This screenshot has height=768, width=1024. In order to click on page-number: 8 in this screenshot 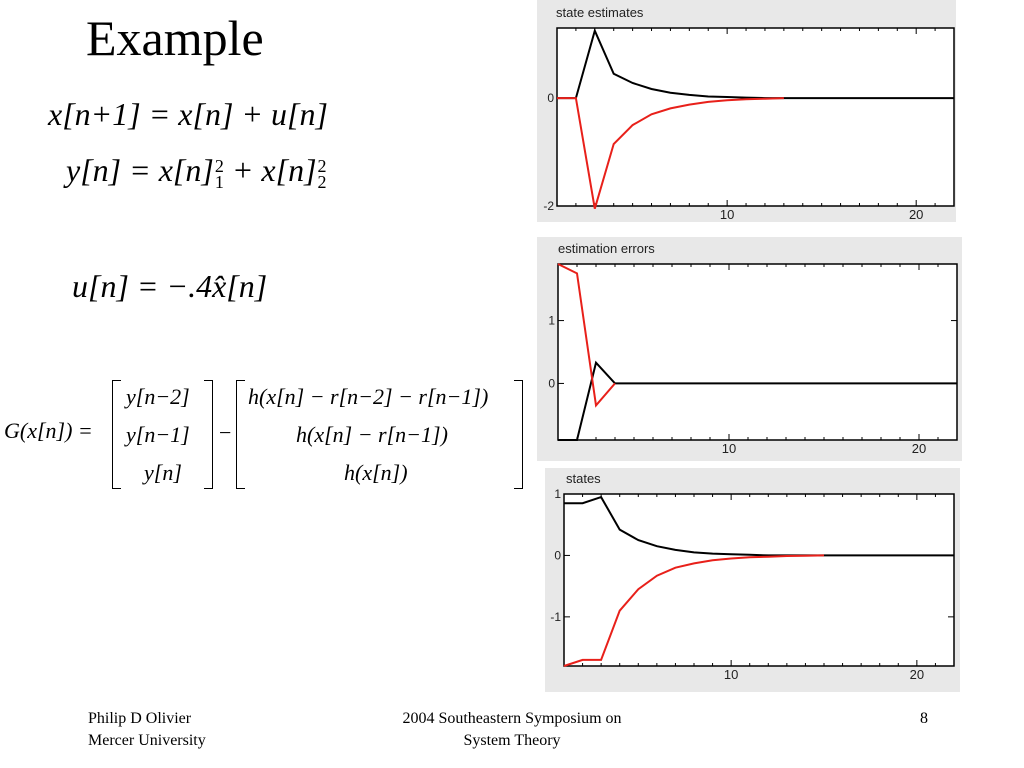, I will do `click(924, 718)`.